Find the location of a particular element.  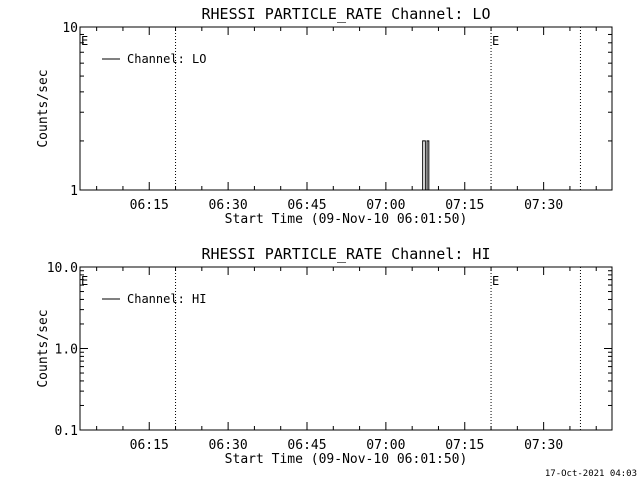

y-tick-label: 1.0 is located at coordinates (66, 350).